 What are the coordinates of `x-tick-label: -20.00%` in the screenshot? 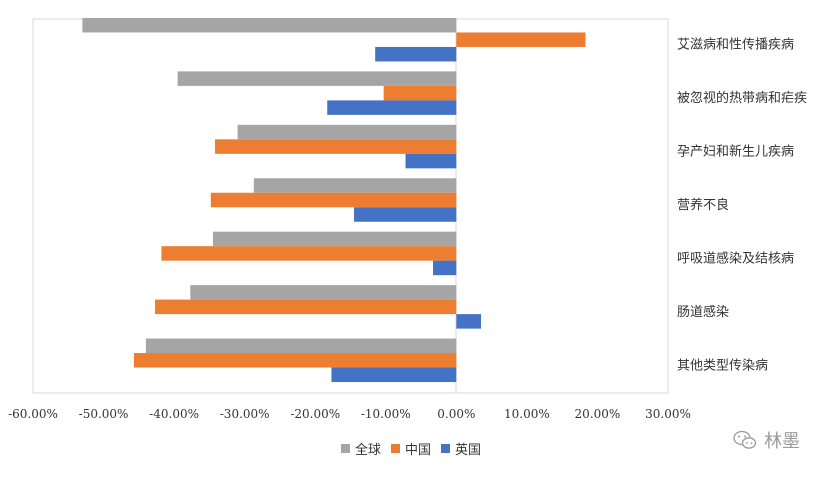 It's located at (315, 414).